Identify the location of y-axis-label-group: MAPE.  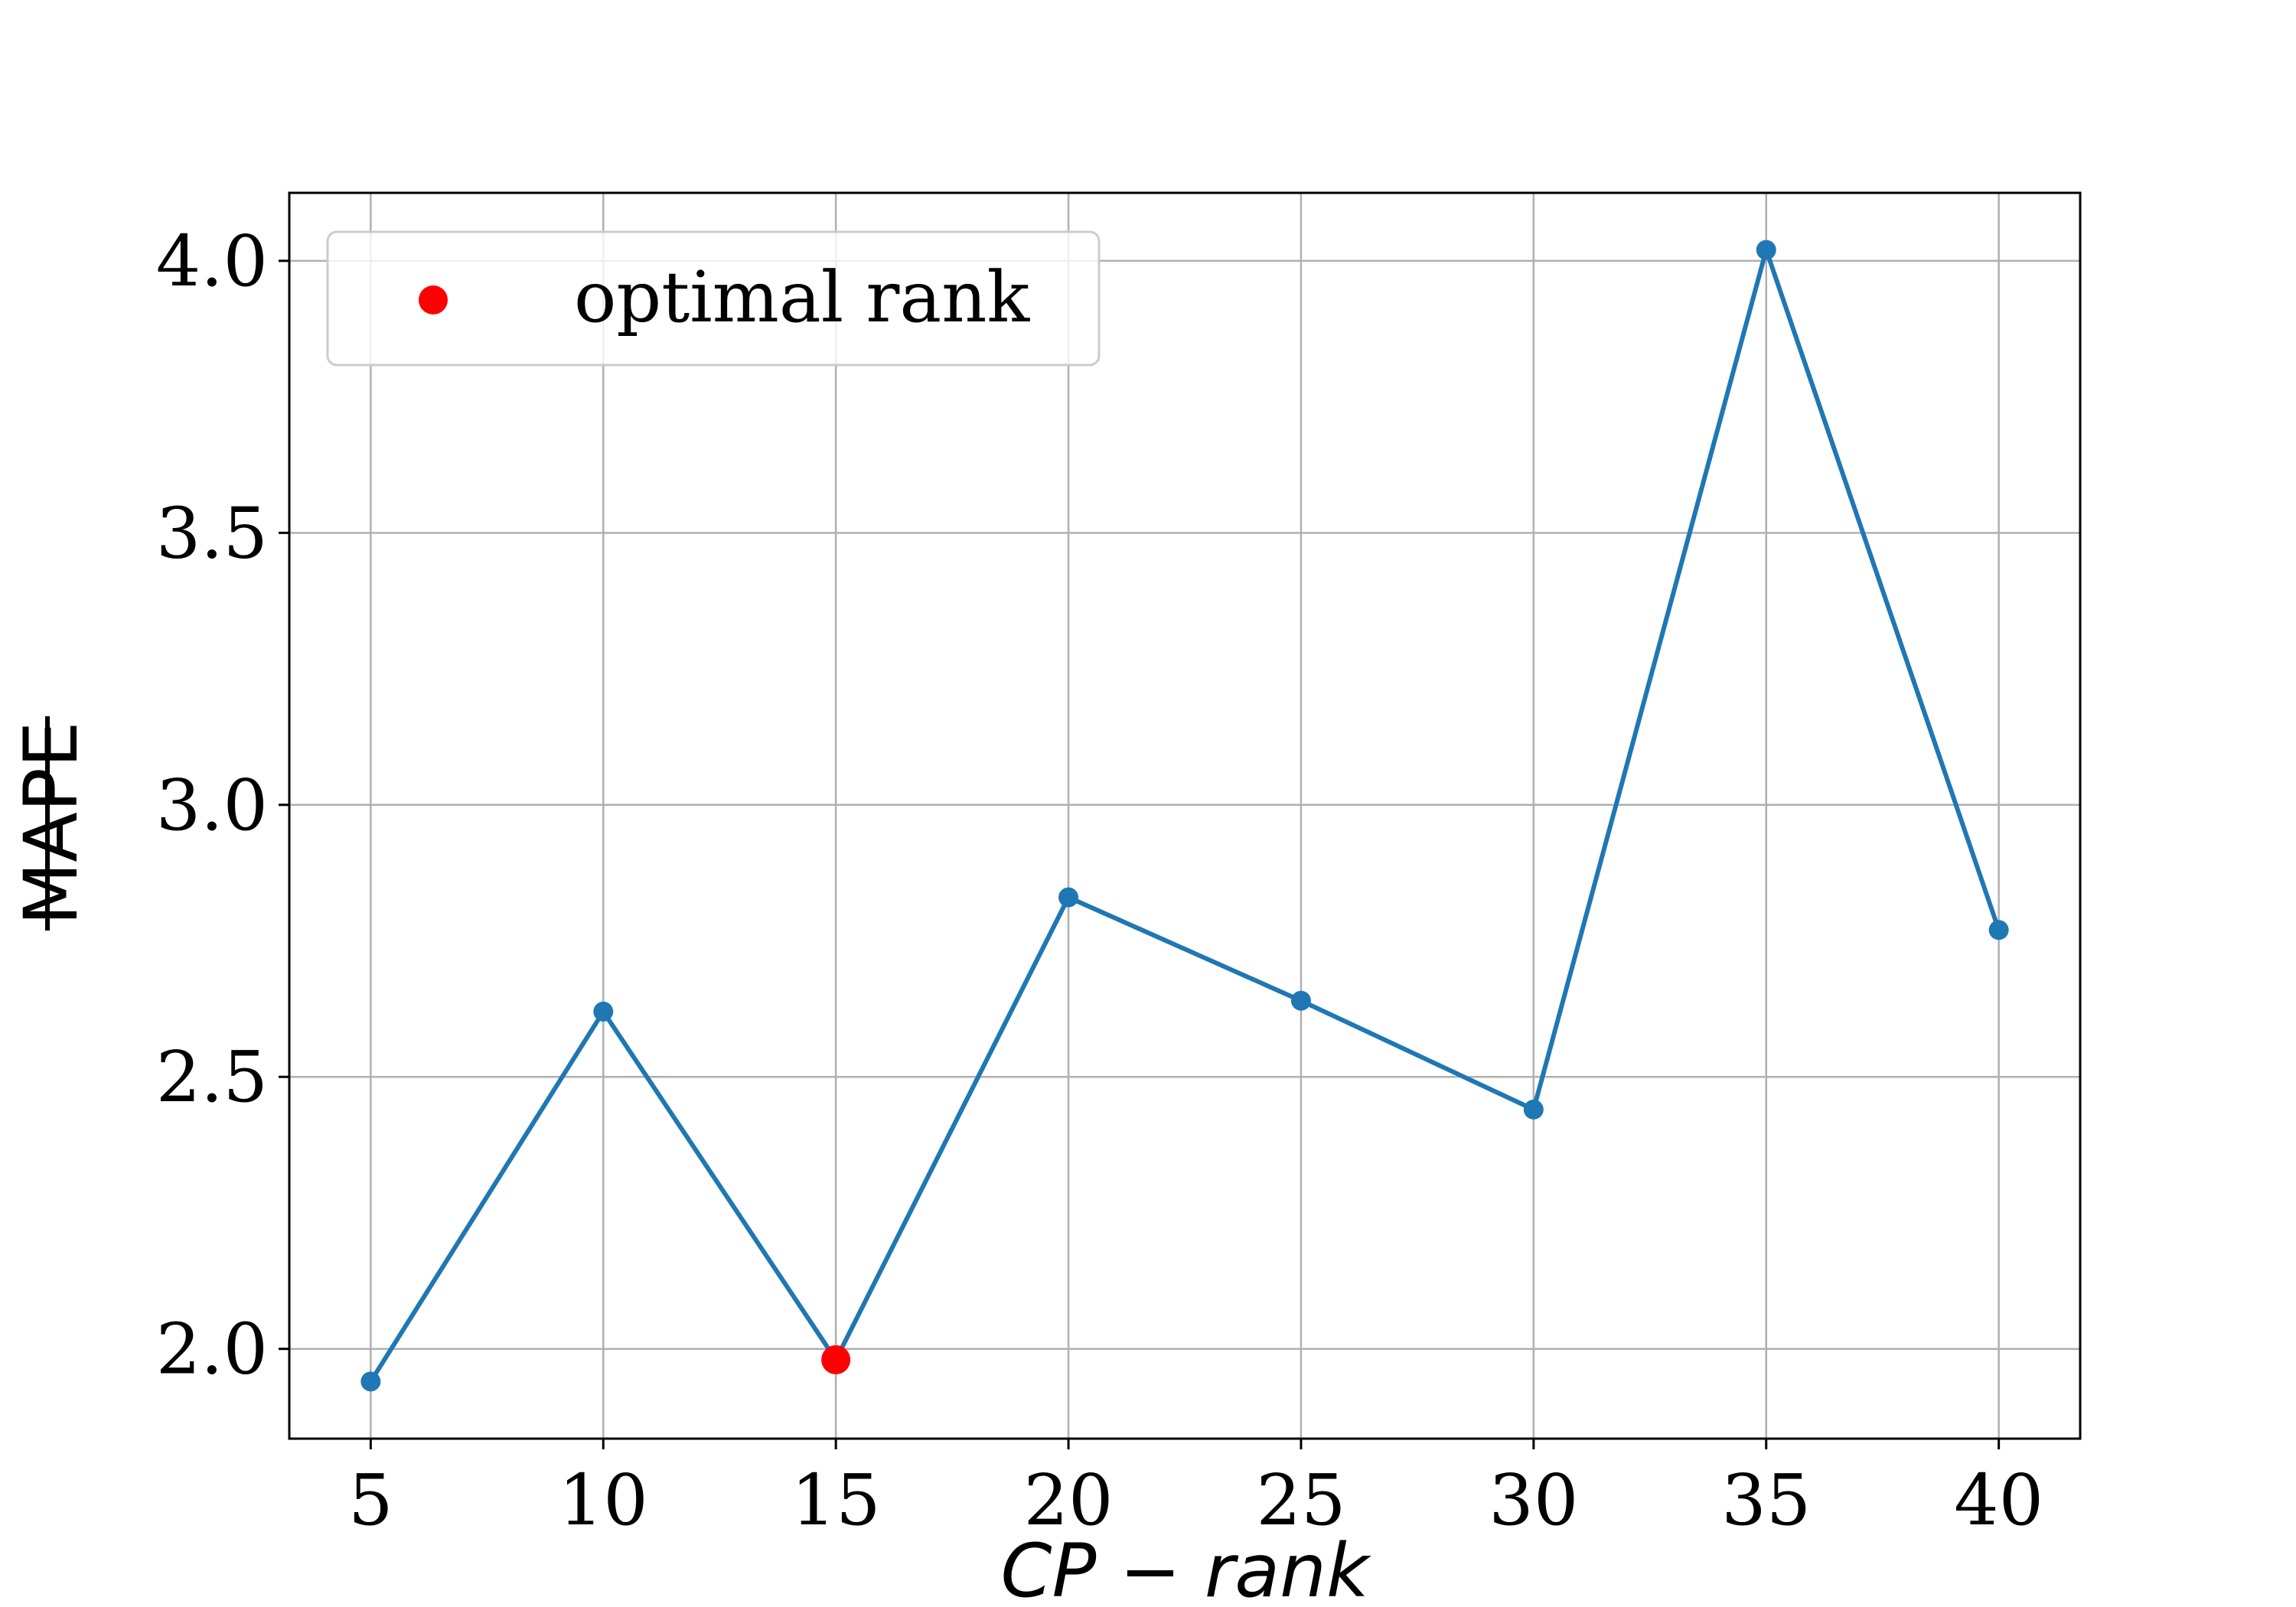
(51, 823).